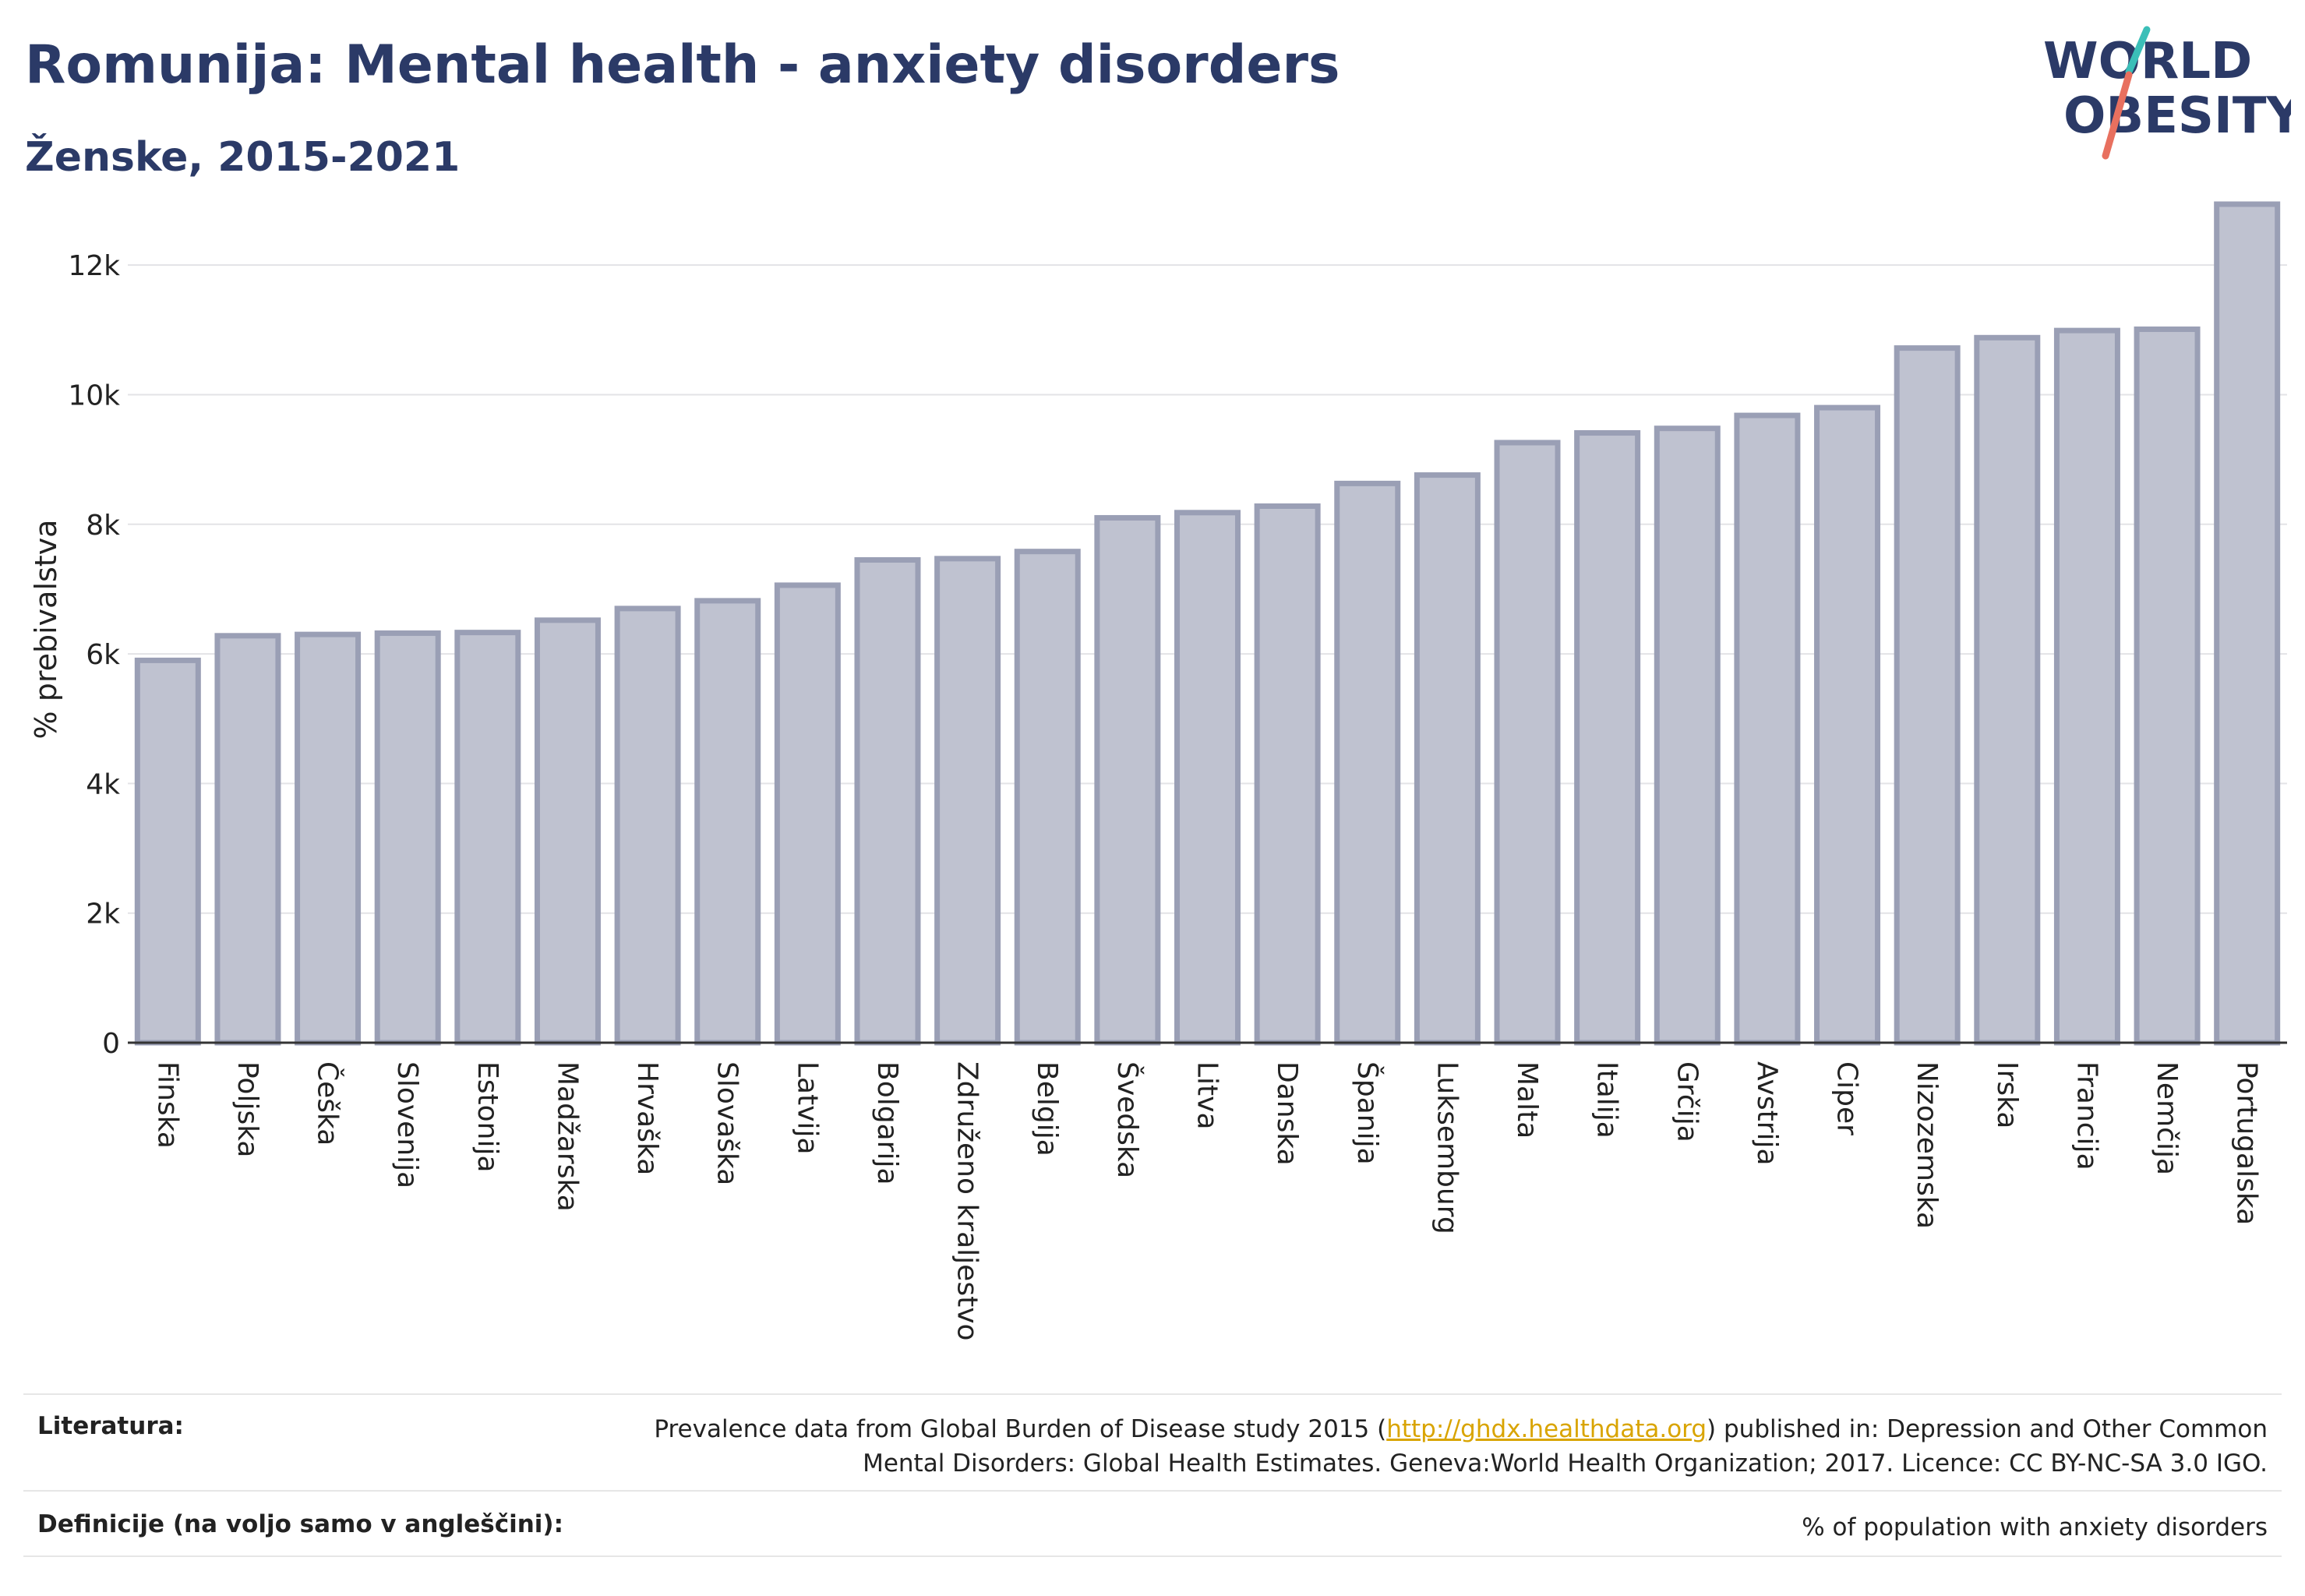 Image resolution: width=2305 pixels, height=1596 pixels. What do you see at coordinates (103, 914) in the screenshot?
I see `y-tick-label: 2k` at bounding box center [103, 914].